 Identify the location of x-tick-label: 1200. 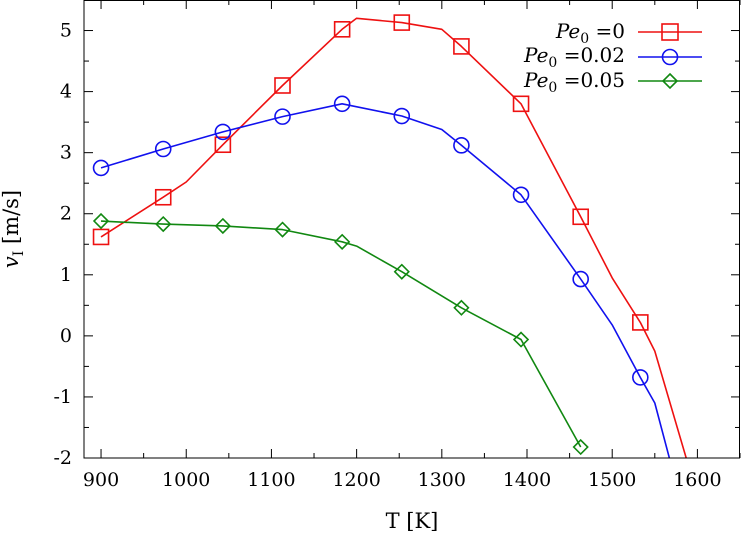
(356, 480).